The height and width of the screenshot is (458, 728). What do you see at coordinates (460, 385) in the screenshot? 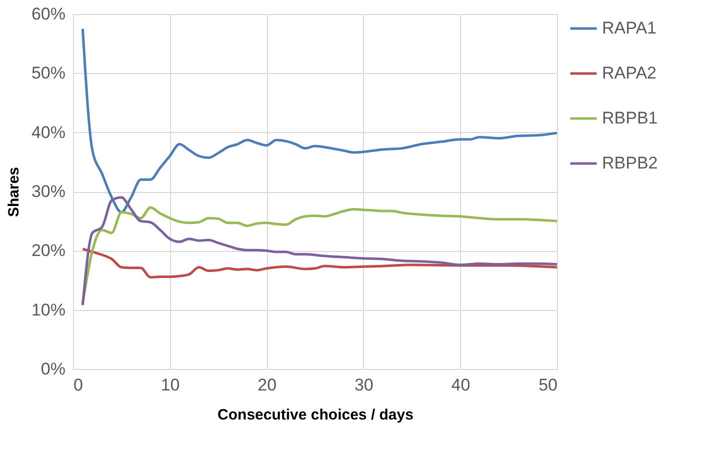
I see `x-tick-label: 40` at bounding box center [460, 385].